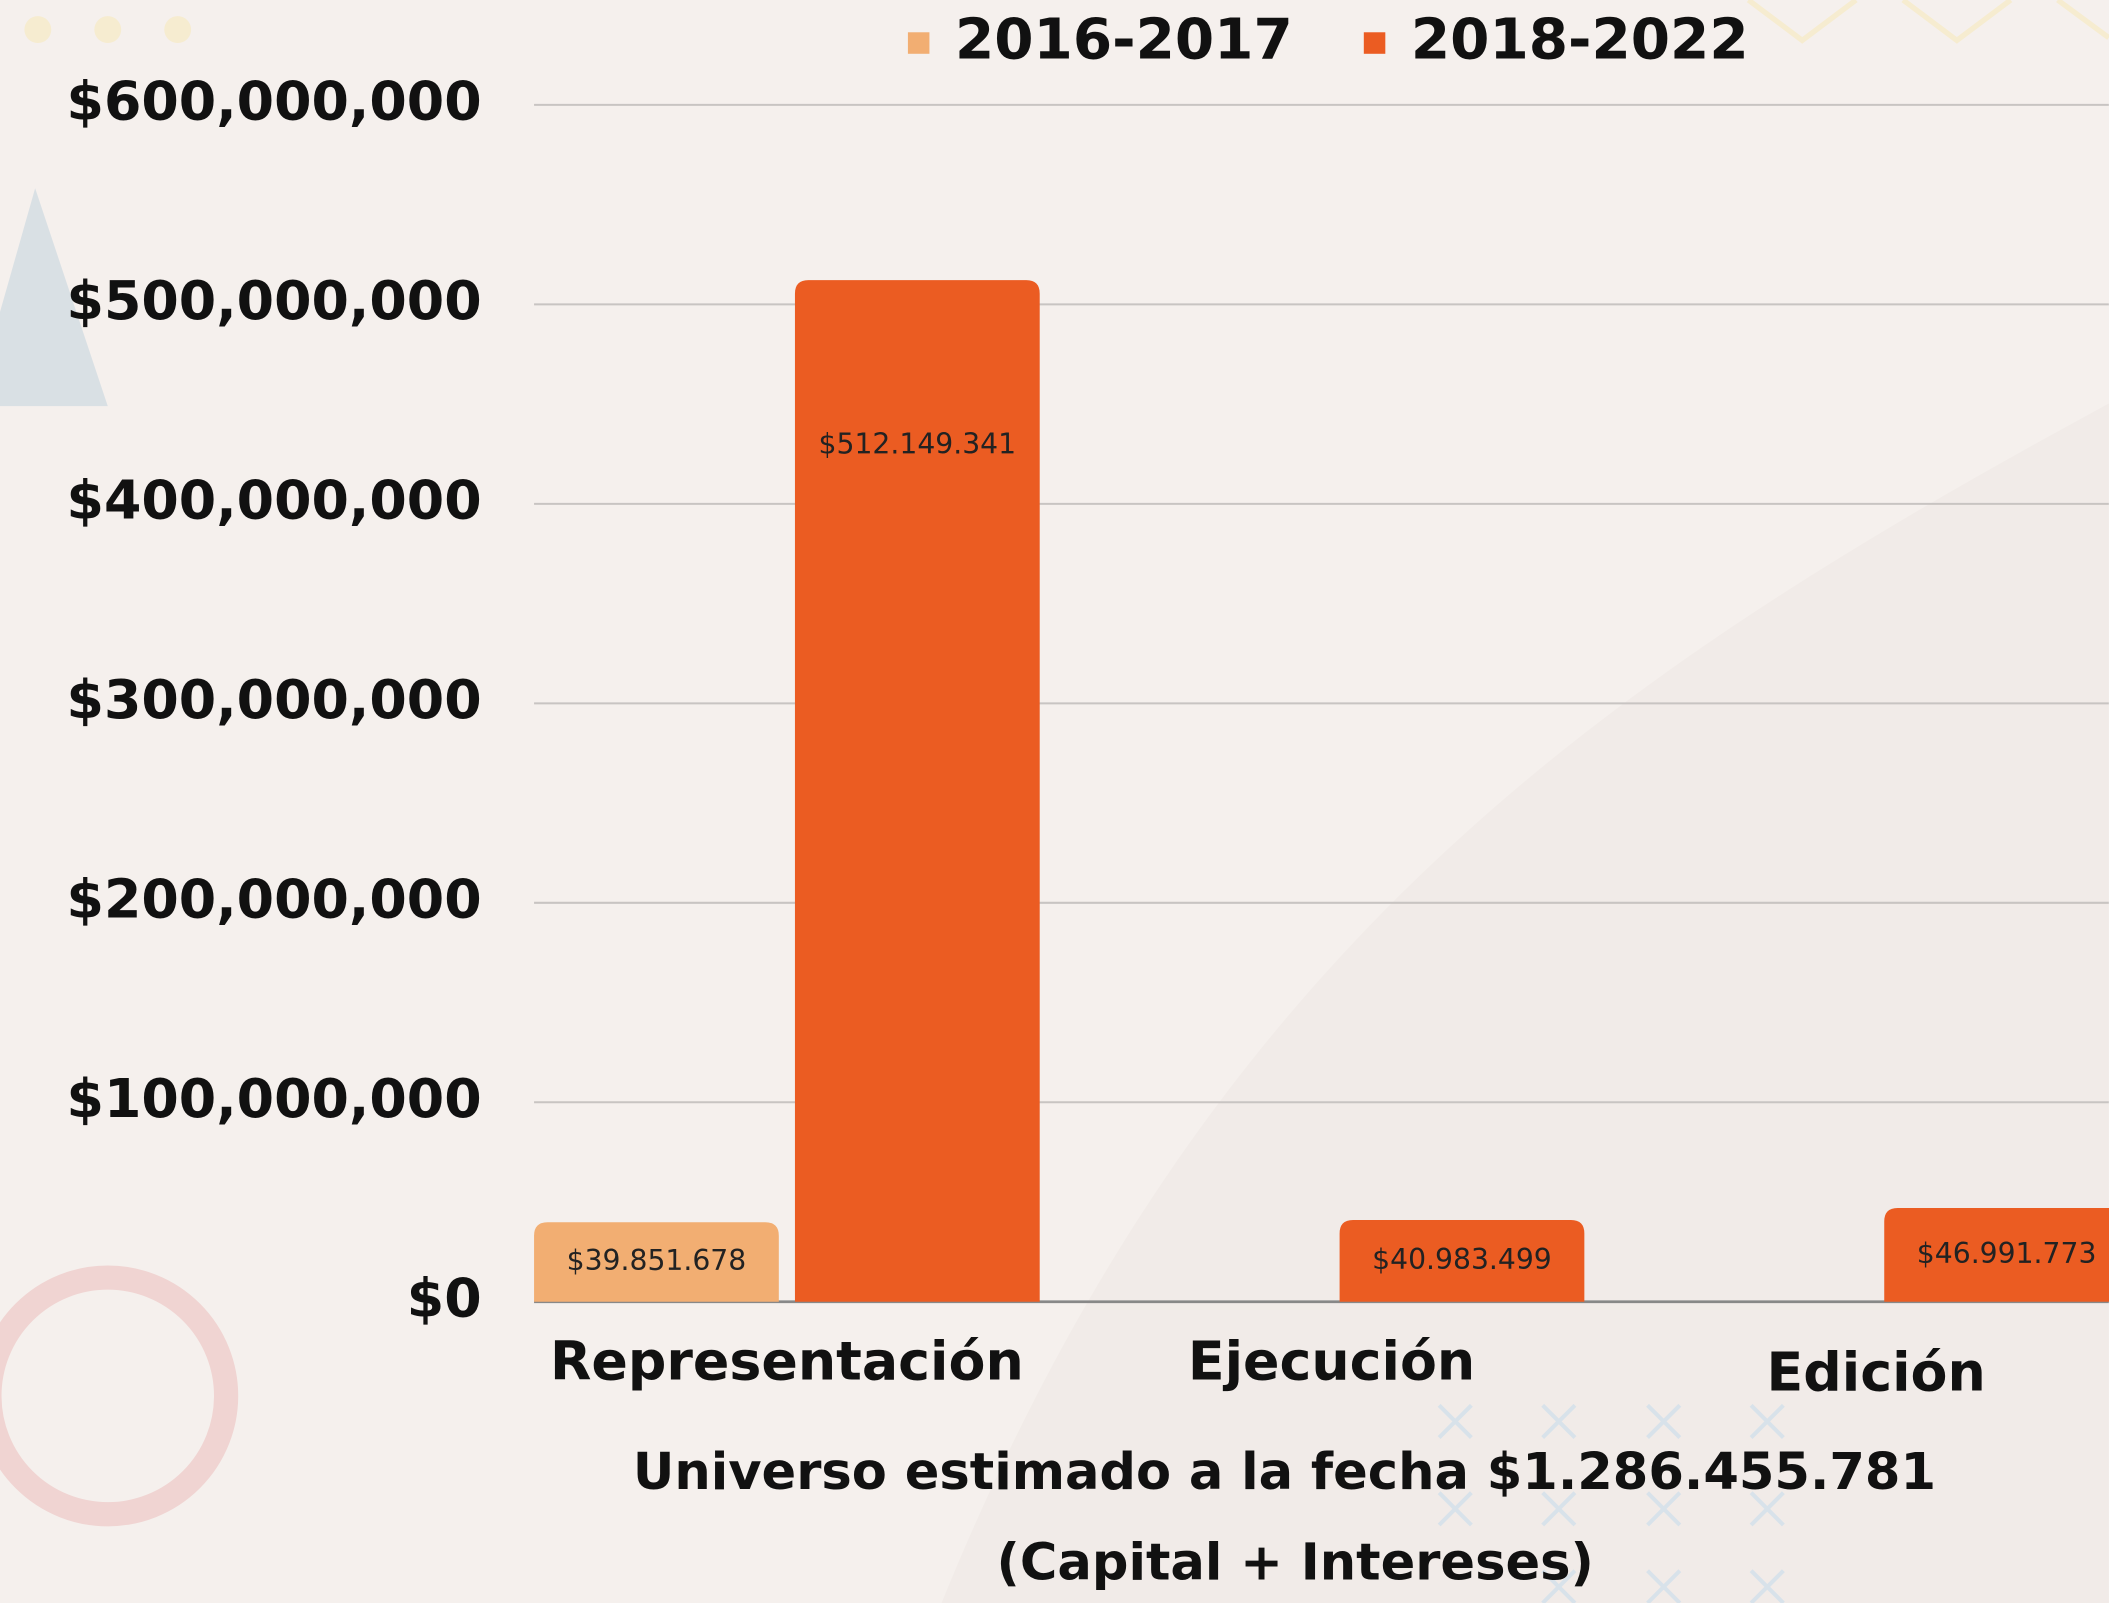 This screenshot has width=2109, height=1603. What do you see at coordinates (274, 300) in the screenshot?
I see `y-tick-label: $500,000,000` at bounding box center [274, 300].